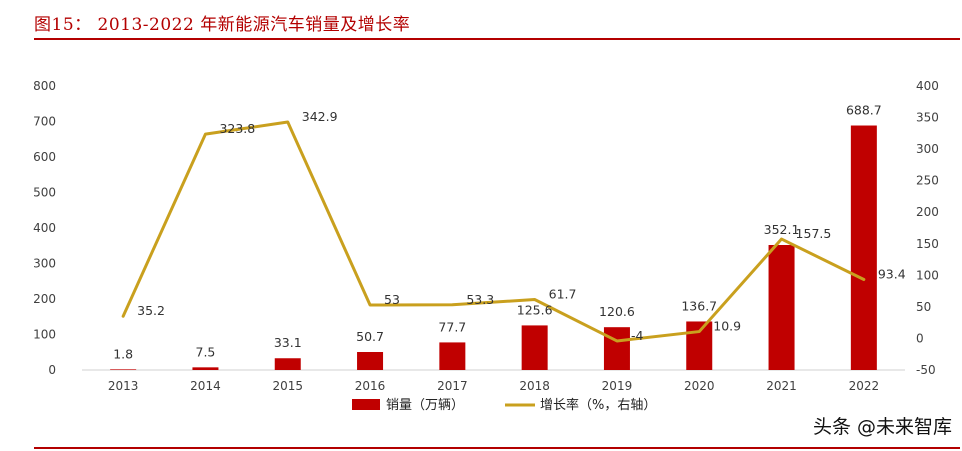 This screenshot has width=962, height=451. I want to click on bar-2020, so click(699, 345).